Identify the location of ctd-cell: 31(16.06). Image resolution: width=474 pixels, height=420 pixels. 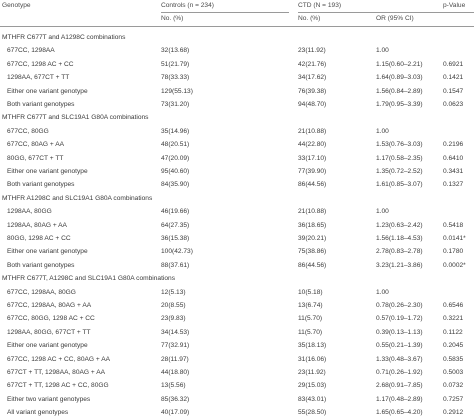
(312, 359).